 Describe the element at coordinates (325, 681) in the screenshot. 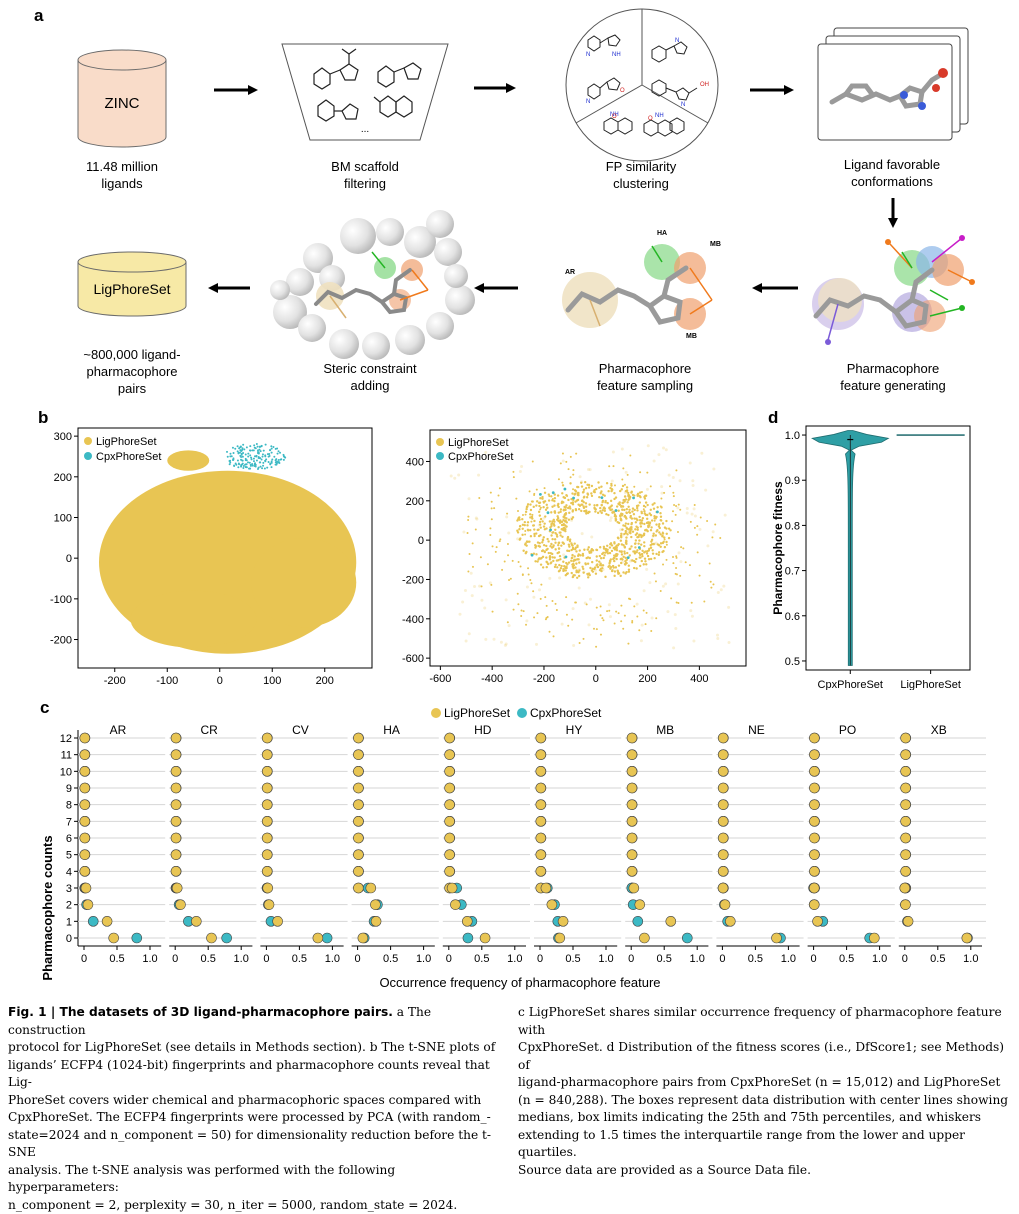

I see `tsne-left-xtick-label: 200` at that location.